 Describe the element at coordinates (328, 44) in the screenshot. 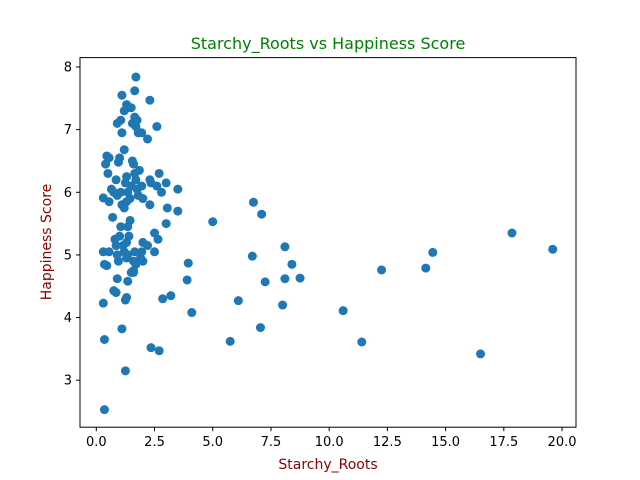

I see `chart-title: Starchy_Roots vs Happiness Score` at that location.